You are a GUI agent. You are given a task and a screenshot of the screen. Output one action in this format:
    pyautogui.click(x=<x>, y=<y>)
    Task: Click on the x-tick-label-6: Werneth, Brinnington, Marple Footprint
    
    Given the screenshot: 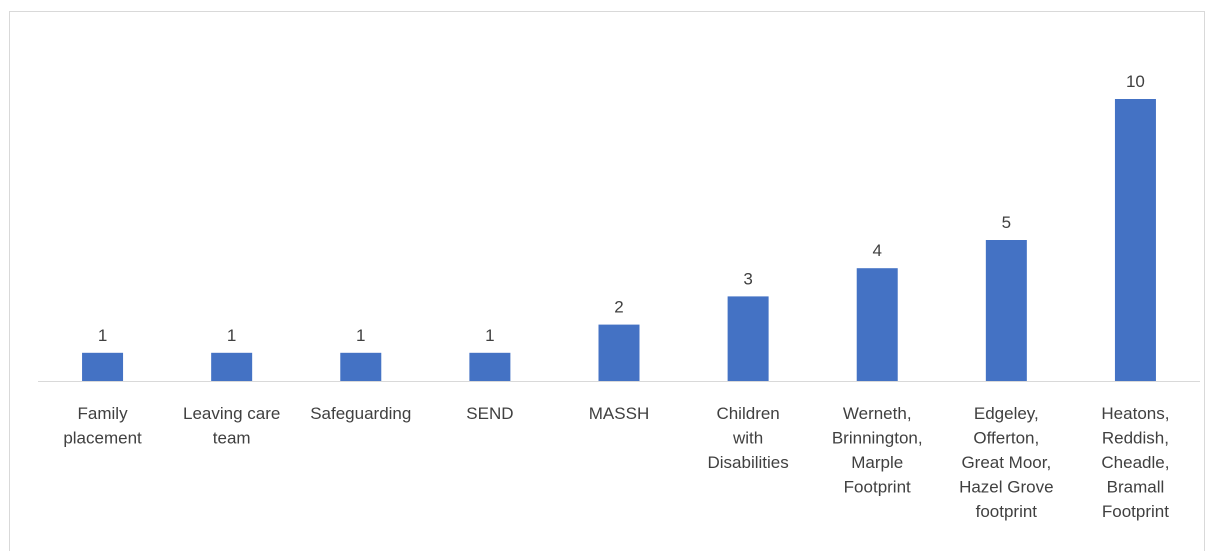 What is the action you would take?
    pyautogui.click(x=877, y=450)
    